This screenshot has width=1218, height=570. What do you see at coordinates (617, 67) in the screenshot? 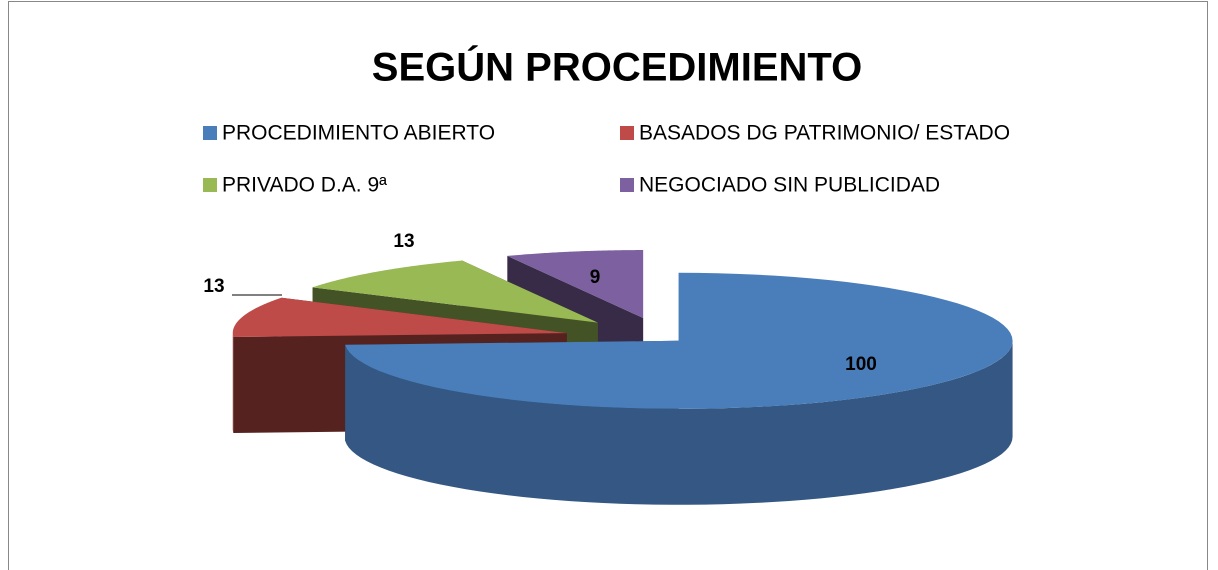
I see `chart-title: SEGÚN PROCEDIMIENTO` at bounding box center [617, 67].